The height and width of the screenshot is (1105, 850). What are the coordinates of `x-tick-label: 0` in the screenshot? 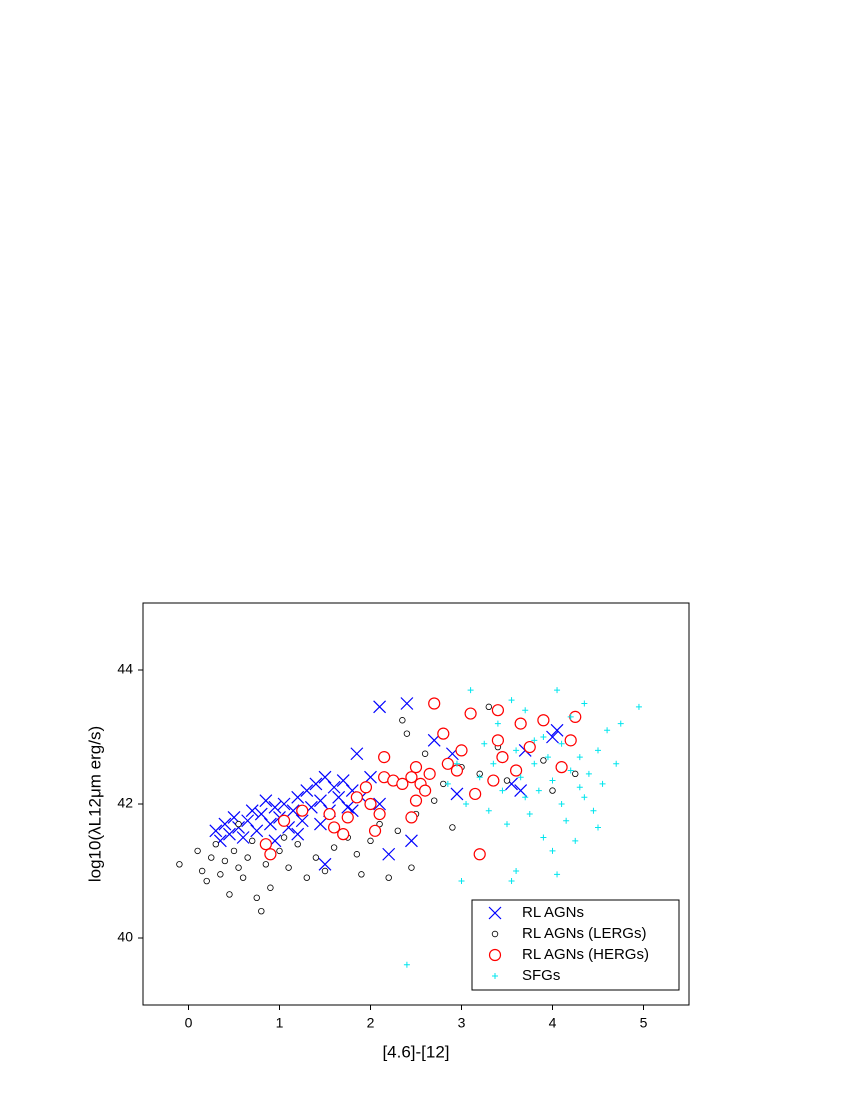 It's located at (189, 1023).